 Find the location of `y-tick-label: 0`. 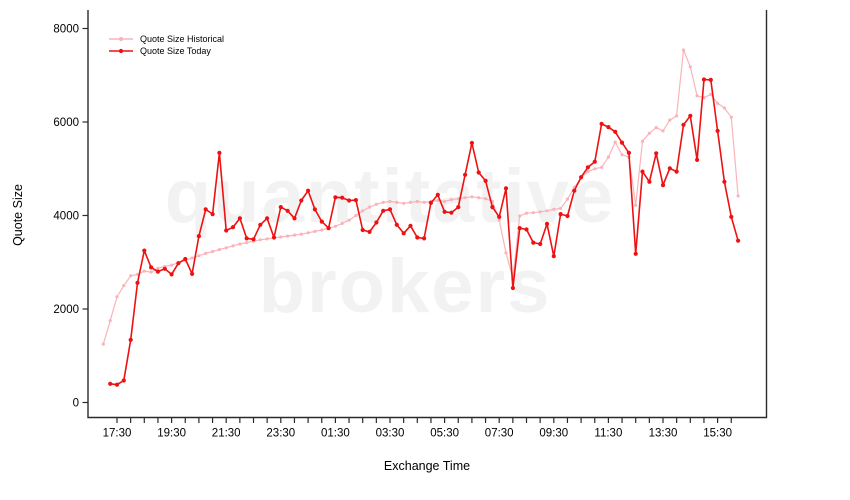

y-tick-label: 0 is located at coordinates (76, 404).